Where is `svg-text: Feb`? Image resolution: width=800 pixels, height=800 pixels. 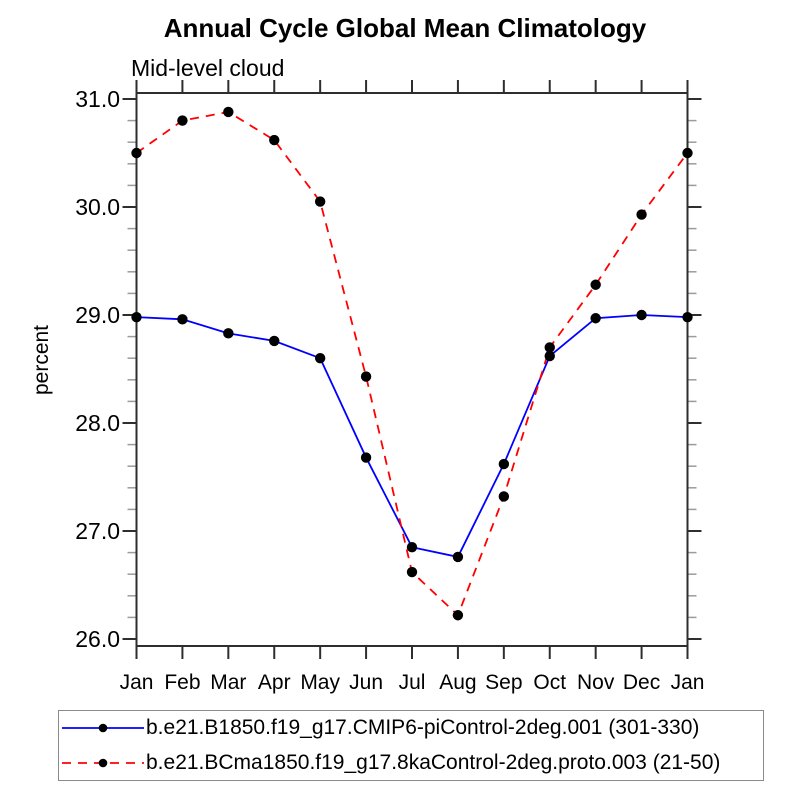
svg-text: Feb is located at coordinates (182, 682).